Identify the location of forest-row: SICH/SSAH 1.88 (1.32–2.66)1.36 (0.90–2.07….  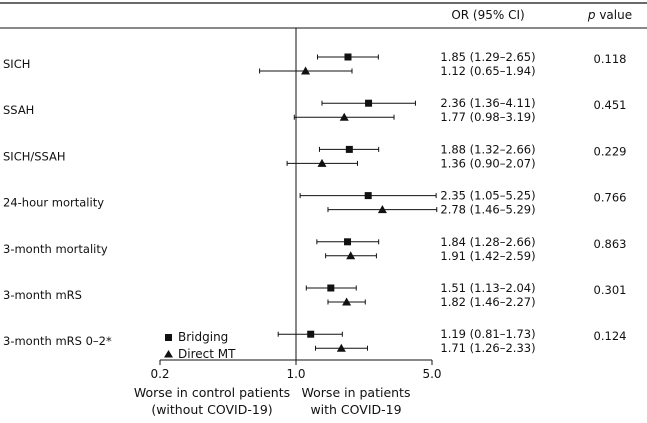
(314, 156).